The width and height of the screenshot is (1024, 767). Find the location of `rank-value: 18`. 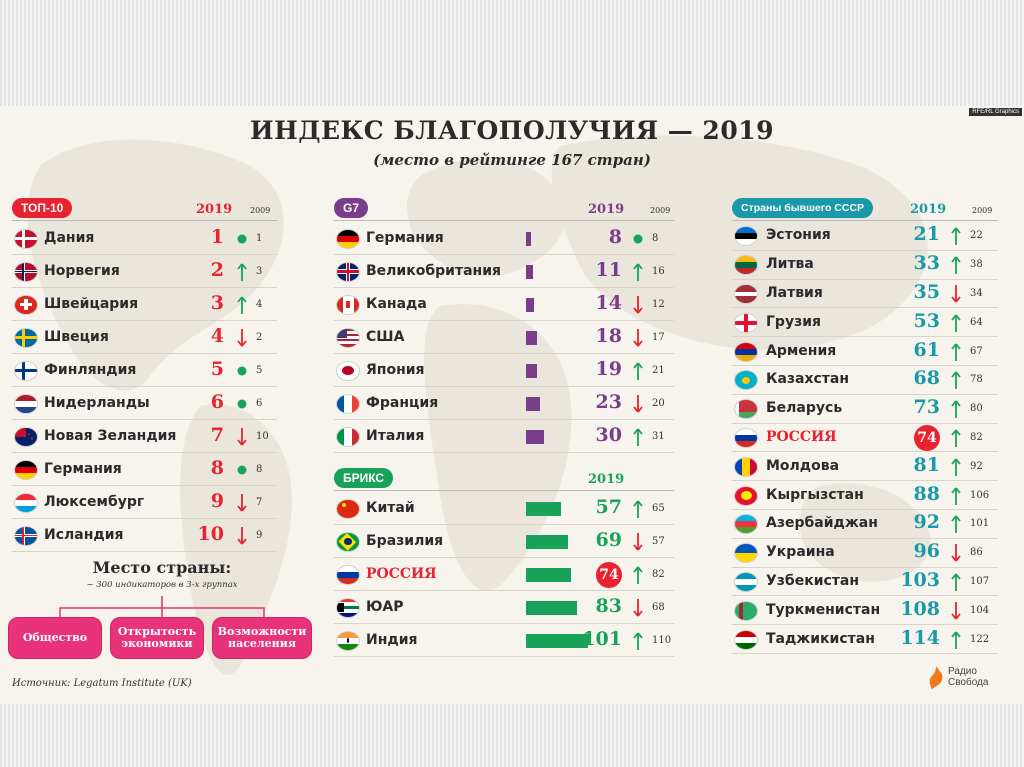

rank-value: 18 is located at coordinates (608, 335).